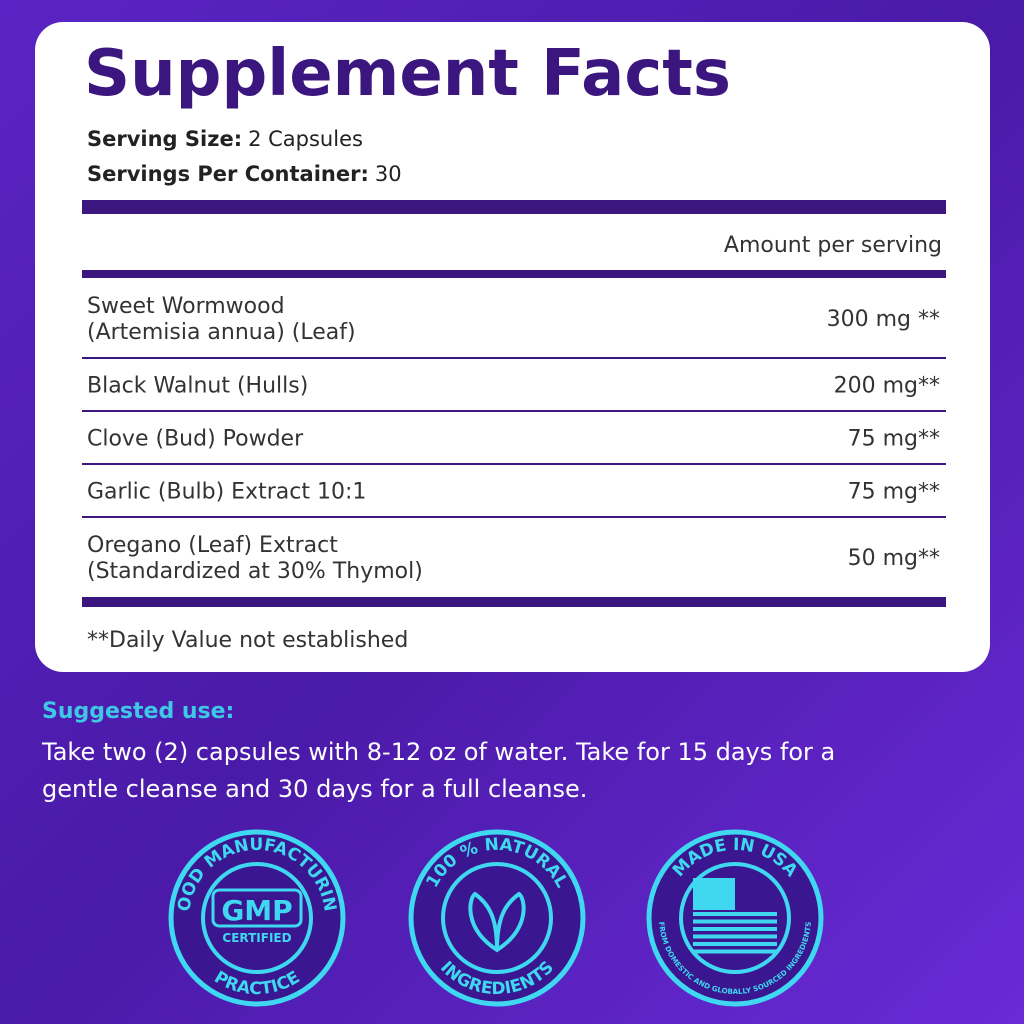 The height and width of the screenshot is (1024, 1024). I want to click on ingredient-name-line: Sweet Wormwood, so click(186, 306).